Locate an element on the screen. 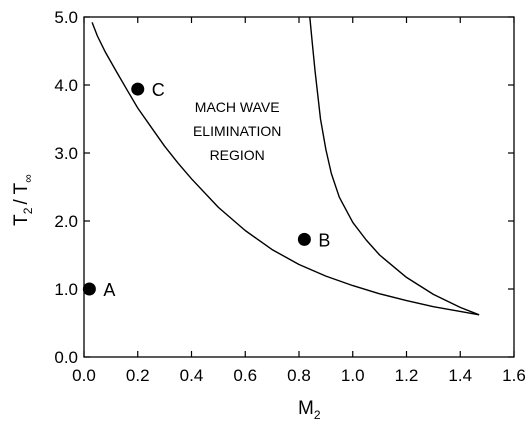 The height and width of the screenshot is (428, 527). x-tick-label: 1.2 is located at coordinates (407, 375).